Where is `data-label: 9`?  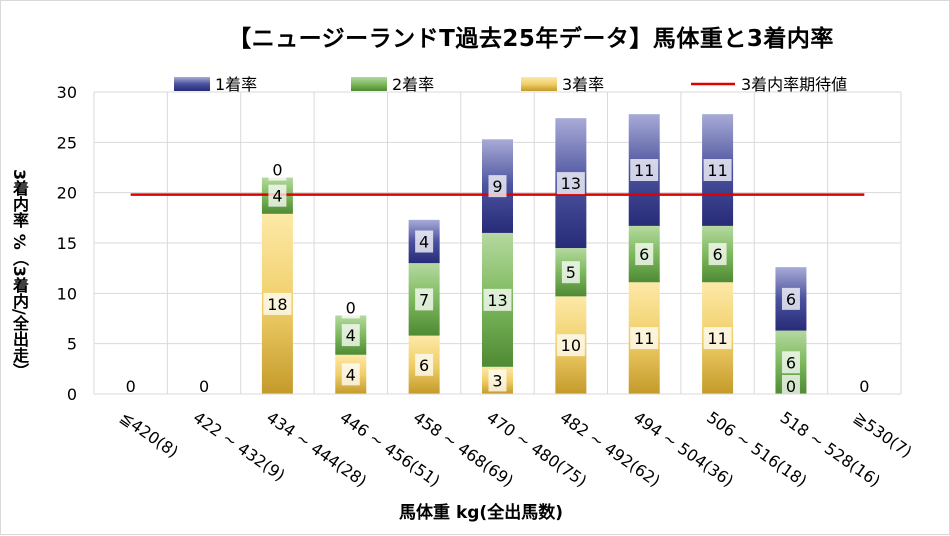 data-label: 9 is located at coordinates (497, 186).